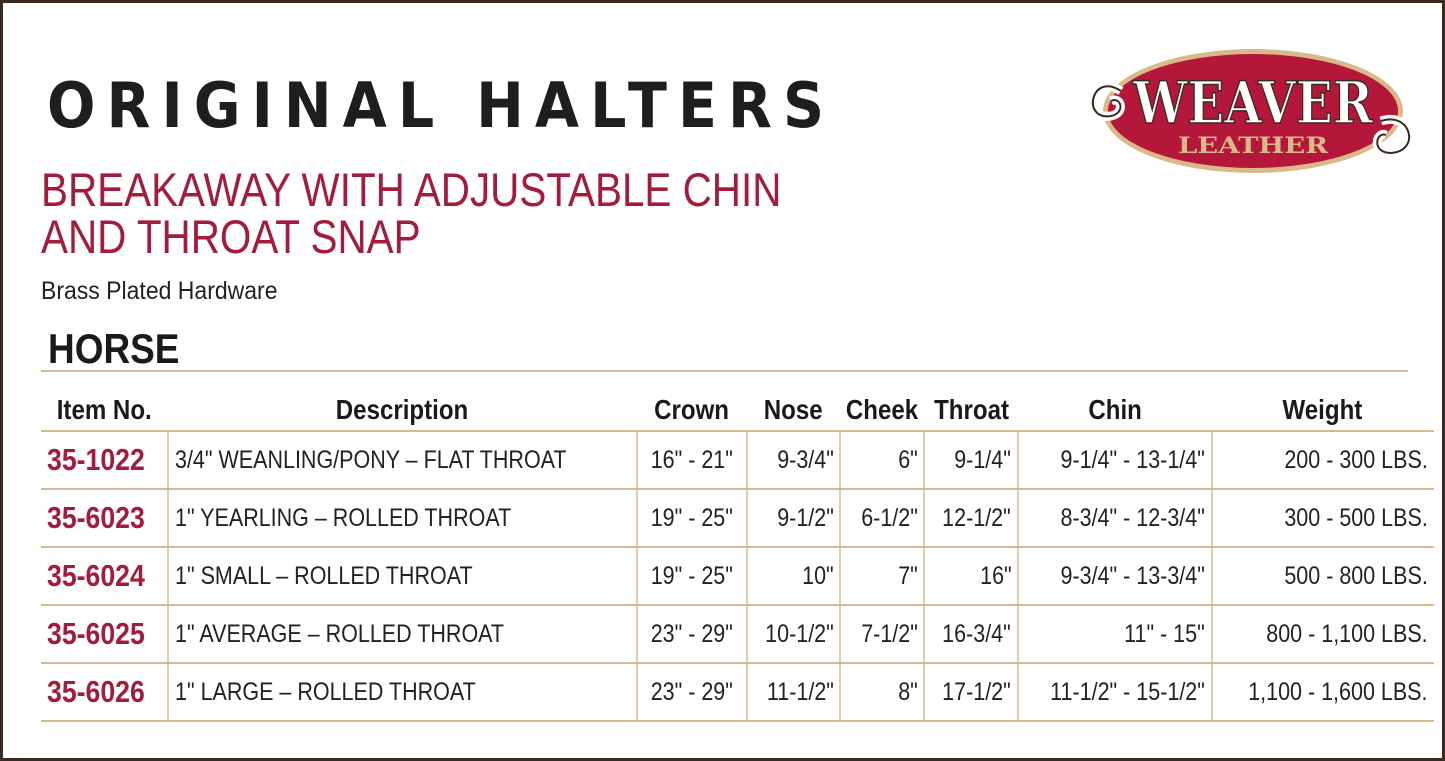  I want to click on cell-weight: 1,100 - 1,600 LBS., so click(1322, 692).